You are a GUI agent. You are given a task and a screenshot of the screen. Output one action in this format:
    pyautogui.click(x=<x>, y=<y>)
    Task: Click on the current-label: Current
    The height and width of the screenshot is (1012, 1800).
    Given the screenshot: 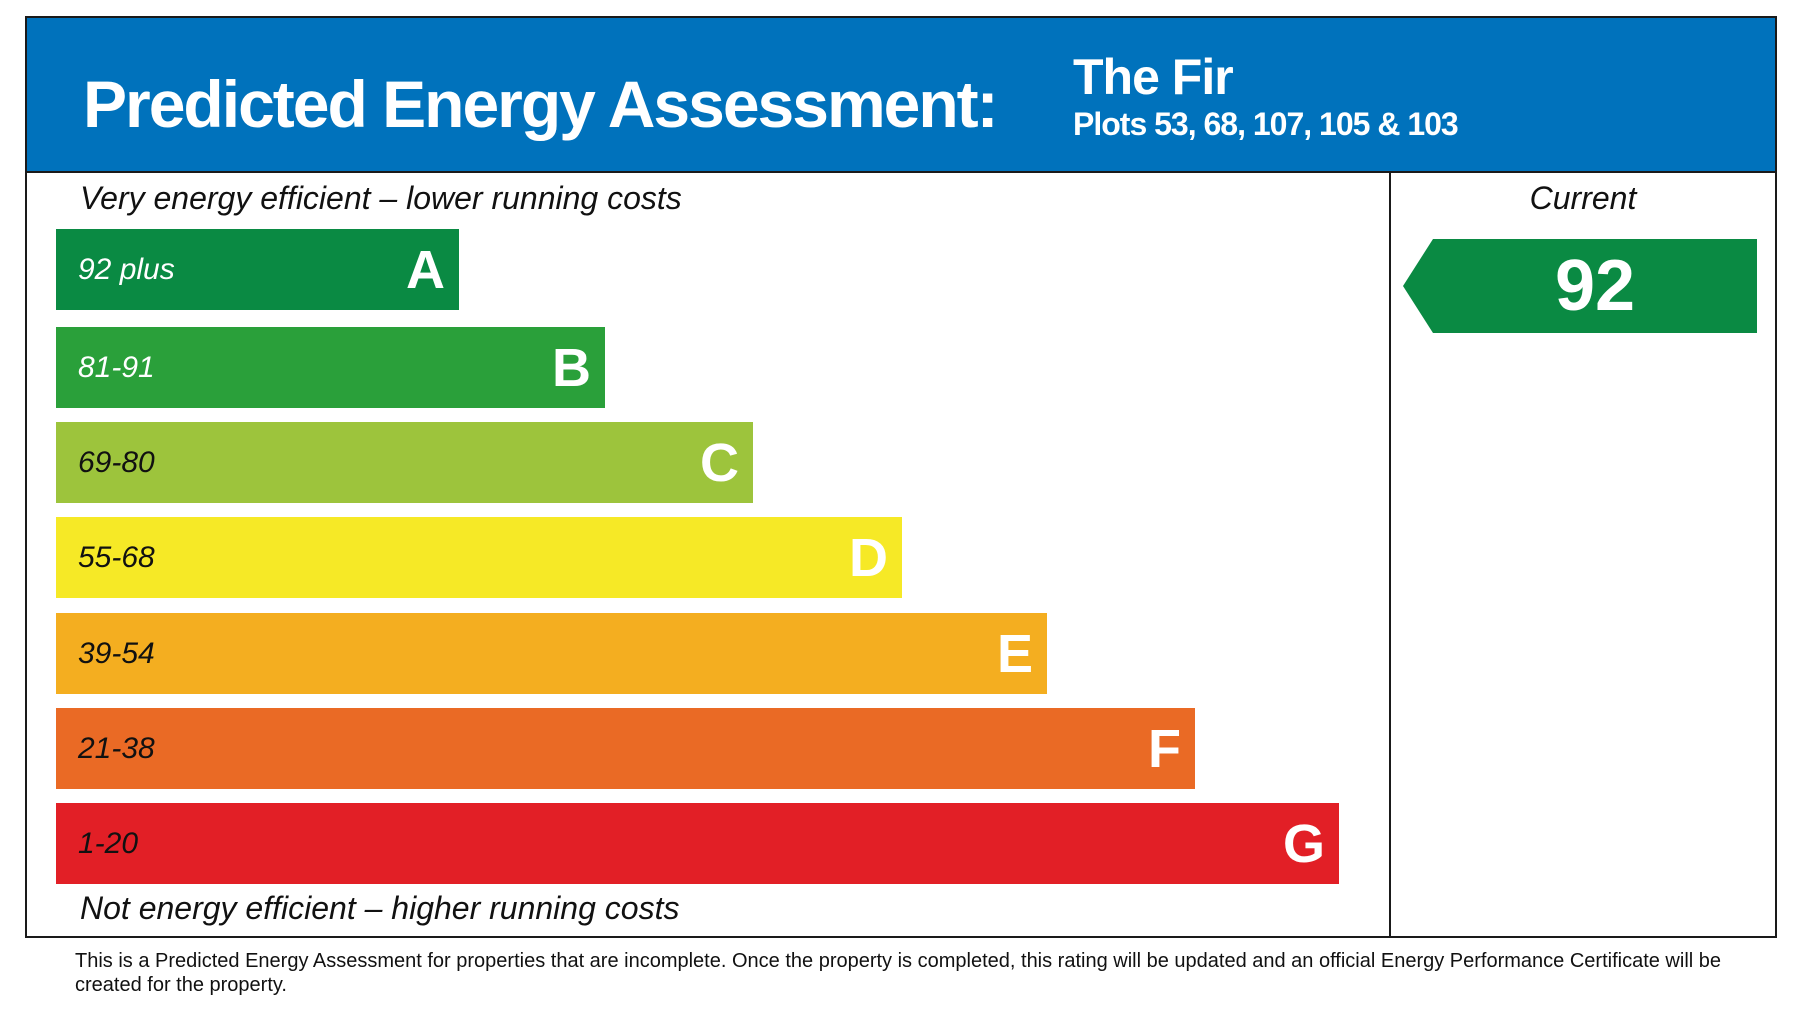 What is the action you would take?
    pyautogui.click(x=1583, y=198)
    